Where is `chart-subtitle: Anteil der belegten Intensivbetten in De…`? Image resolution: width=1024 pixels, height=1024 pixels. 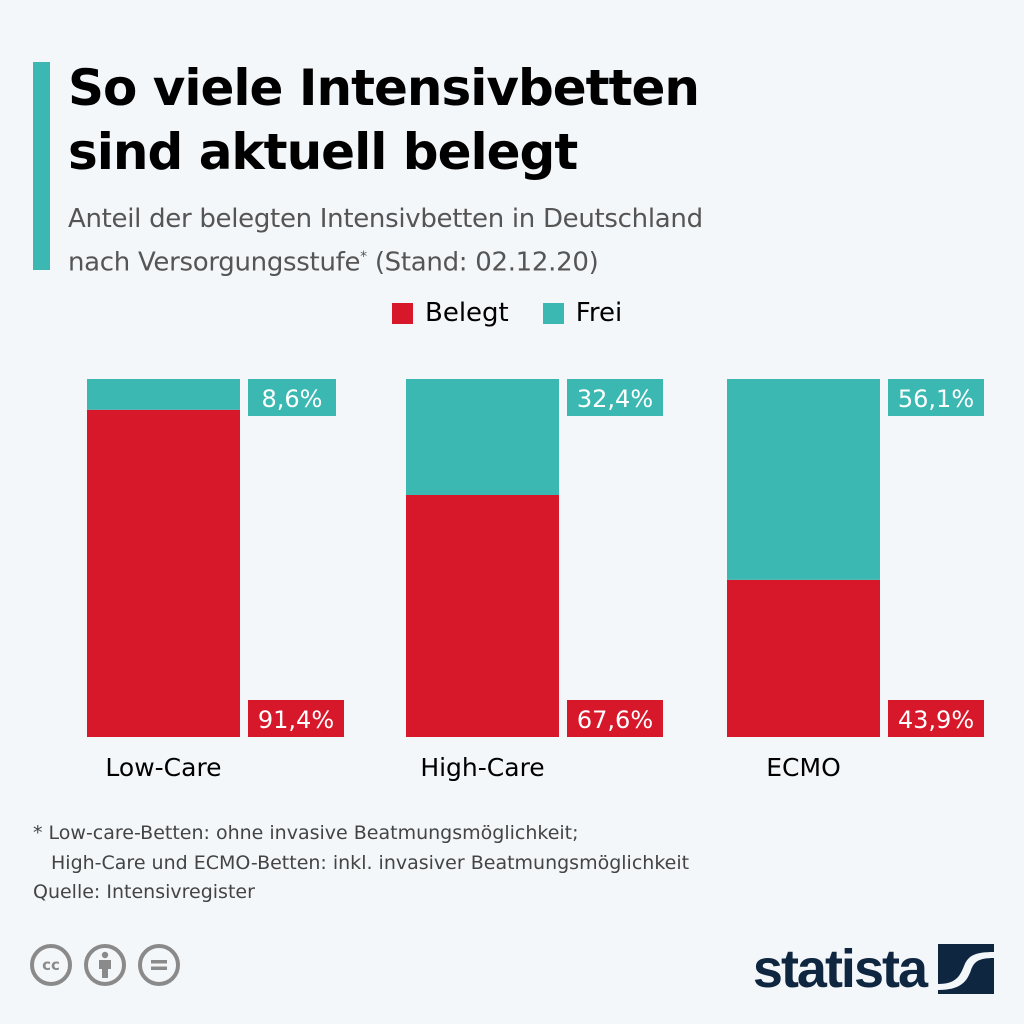
chart-subtitle: Anteil der belegten Intensivbetten in De… is located at coordinates (385, 241).